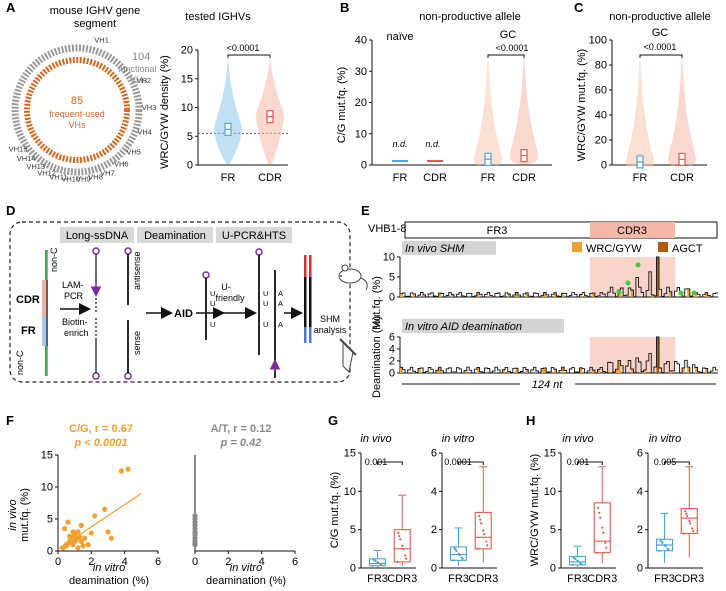  What do you see at coordinates (195, 562) in the screenshot?
I see `f-at-xtick-label: 0` at bounding box center [195, 562].